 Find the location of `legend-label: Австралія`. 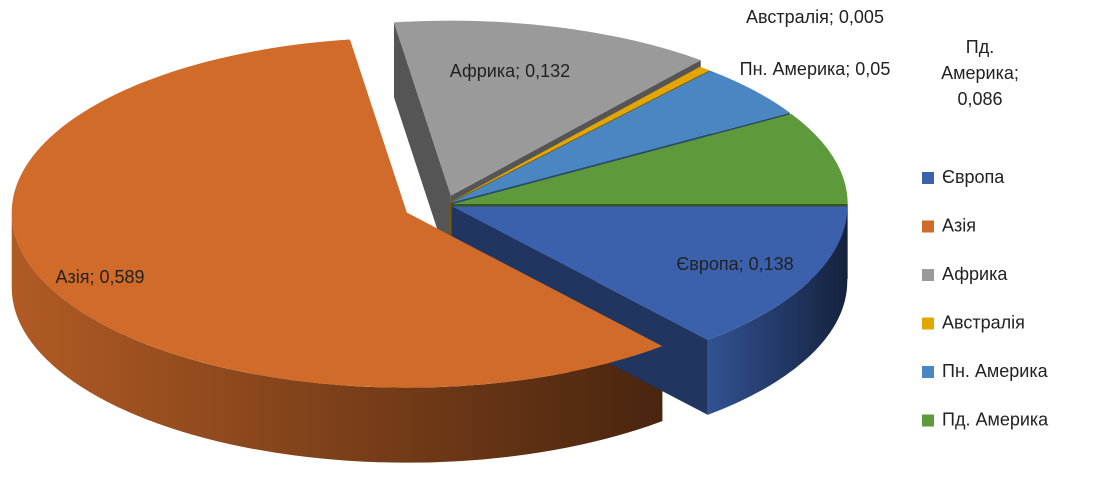

legend-label: Австралія is located at coordinates (983, 322).